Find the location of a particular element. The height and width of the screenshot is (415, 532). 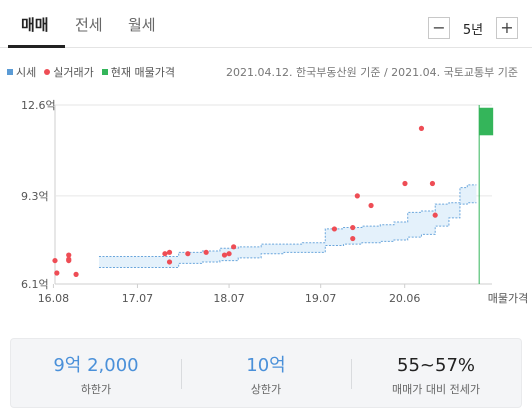

period-minus-button: − is located at coordinates (439, 28).